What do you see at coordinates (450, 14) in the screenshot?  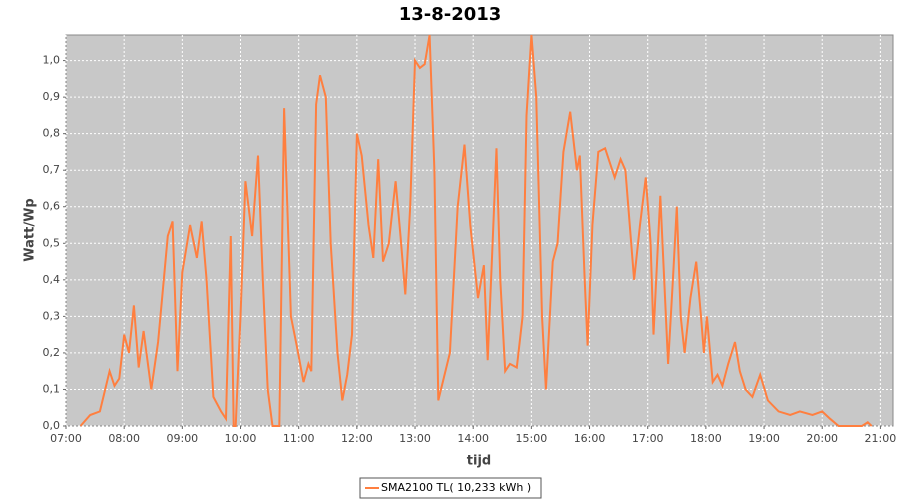 I see `chart-title: 13-8-2013` at bounding box center [450, 14].